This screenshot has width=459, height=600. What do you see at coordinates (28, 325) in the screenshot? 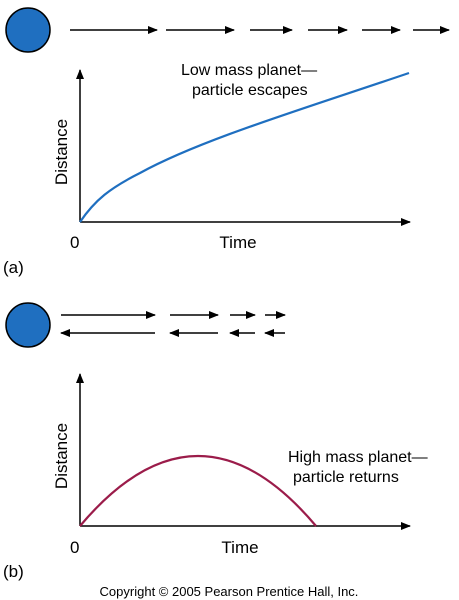
I see `planet-b` at bounding box center [28, 325].